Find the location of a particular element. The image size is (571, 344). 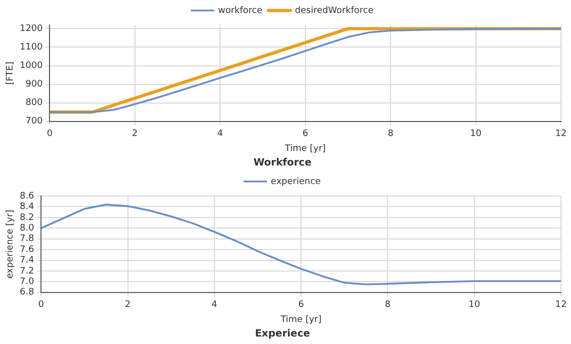

legend-label: experience is located at coordinates (296, 181).